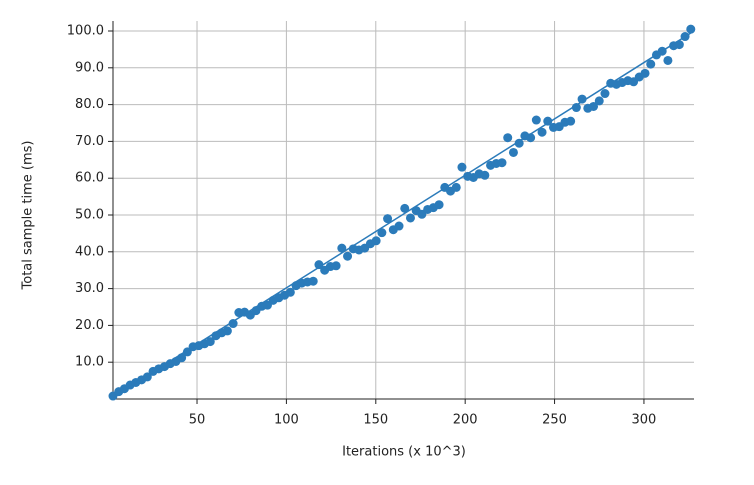 The image size is (754, 485). I want to click on y-tick-label: 90.0, so click(89, 67).